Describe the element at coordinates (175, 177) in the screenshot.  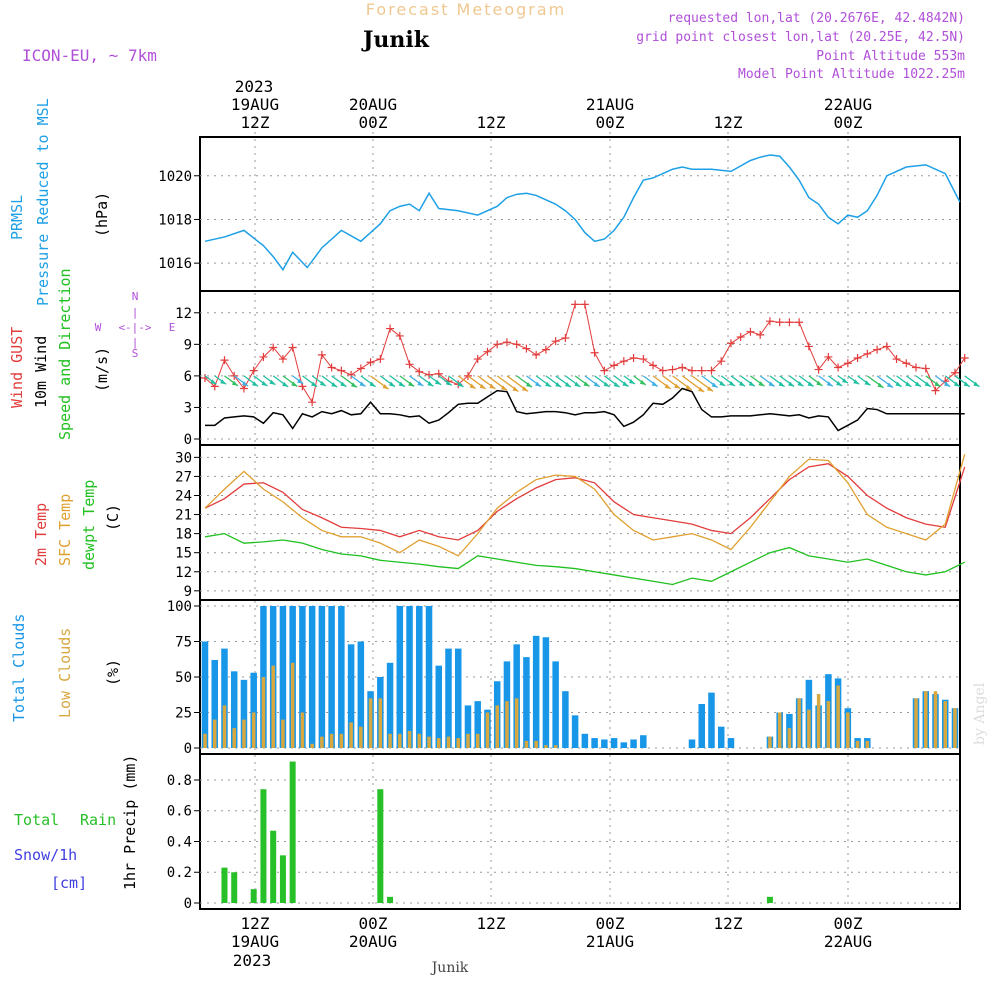
I see `y-tick-label: 1020` at that location.